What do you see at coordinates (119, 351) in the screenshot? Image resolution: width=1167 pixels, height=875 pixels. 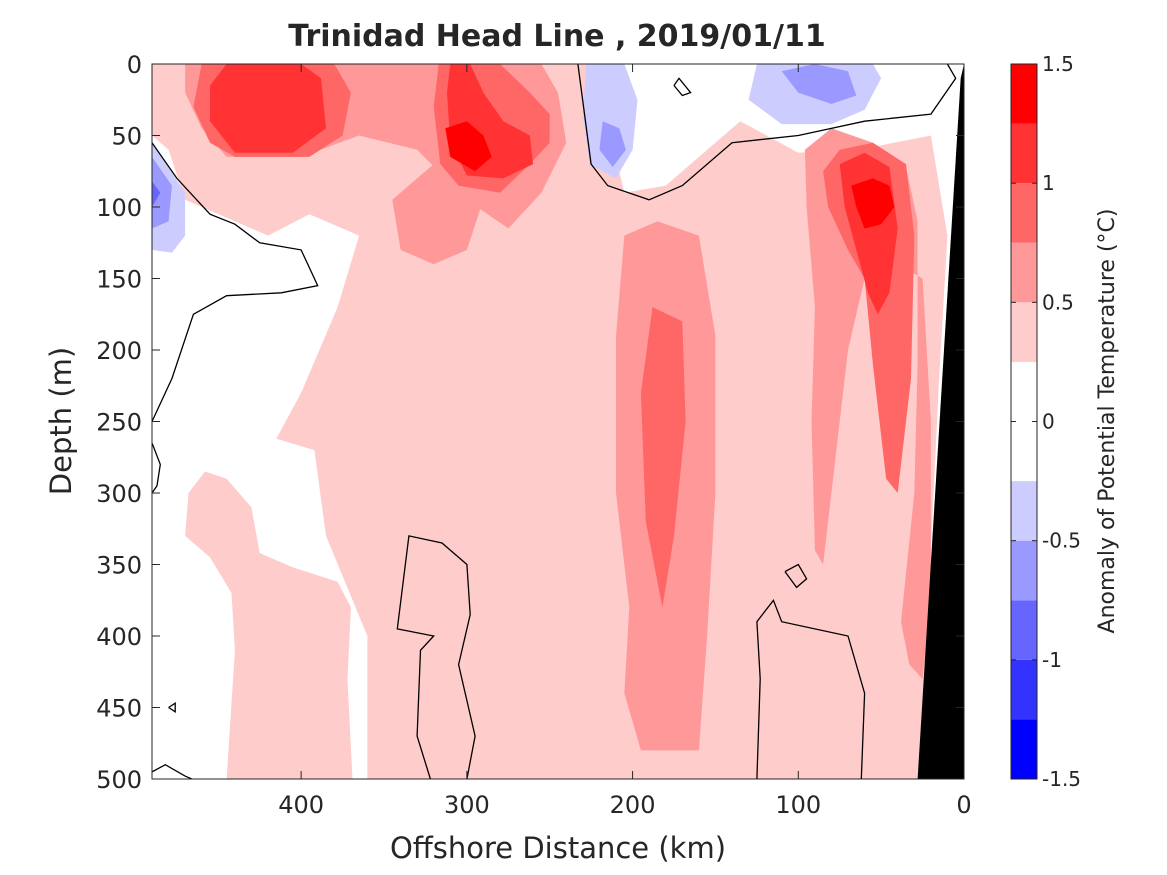 I see `y-tick-label: 200` at bounding box center [119, 351].